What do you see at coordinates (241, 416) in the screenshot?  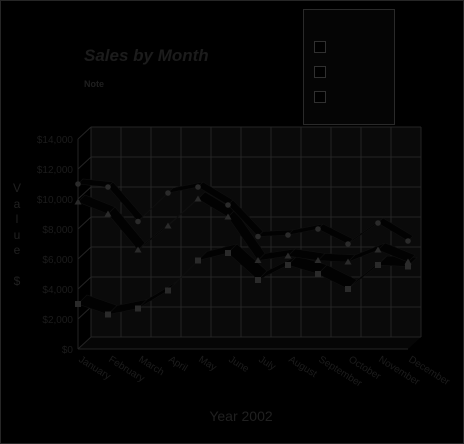 I see `x-axis-title: Year 2002` at bounding box center [241, 416].